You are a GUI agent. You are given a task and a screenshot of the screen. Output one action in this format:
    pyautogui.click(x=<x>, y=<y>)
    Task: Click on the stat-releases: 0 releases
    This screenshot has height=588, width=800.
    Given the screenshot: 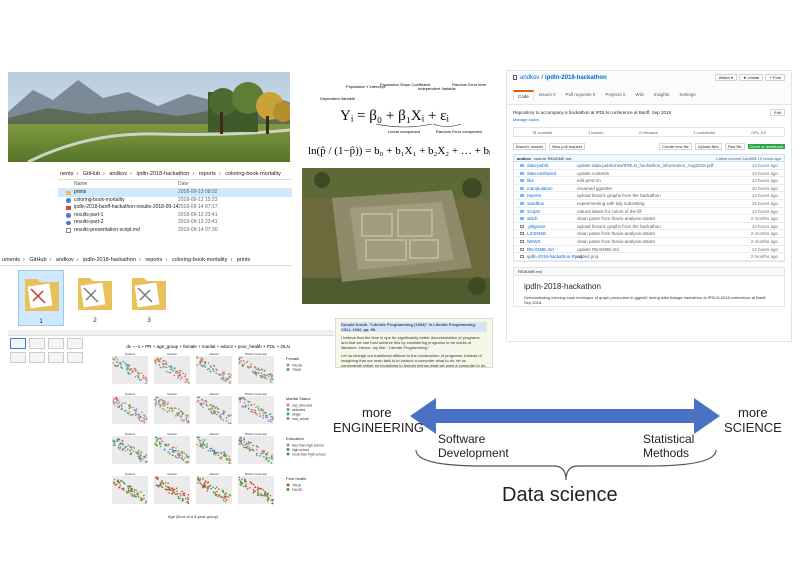 What is the action you would take?
    pyautogui.click(x=648, y=132)
    